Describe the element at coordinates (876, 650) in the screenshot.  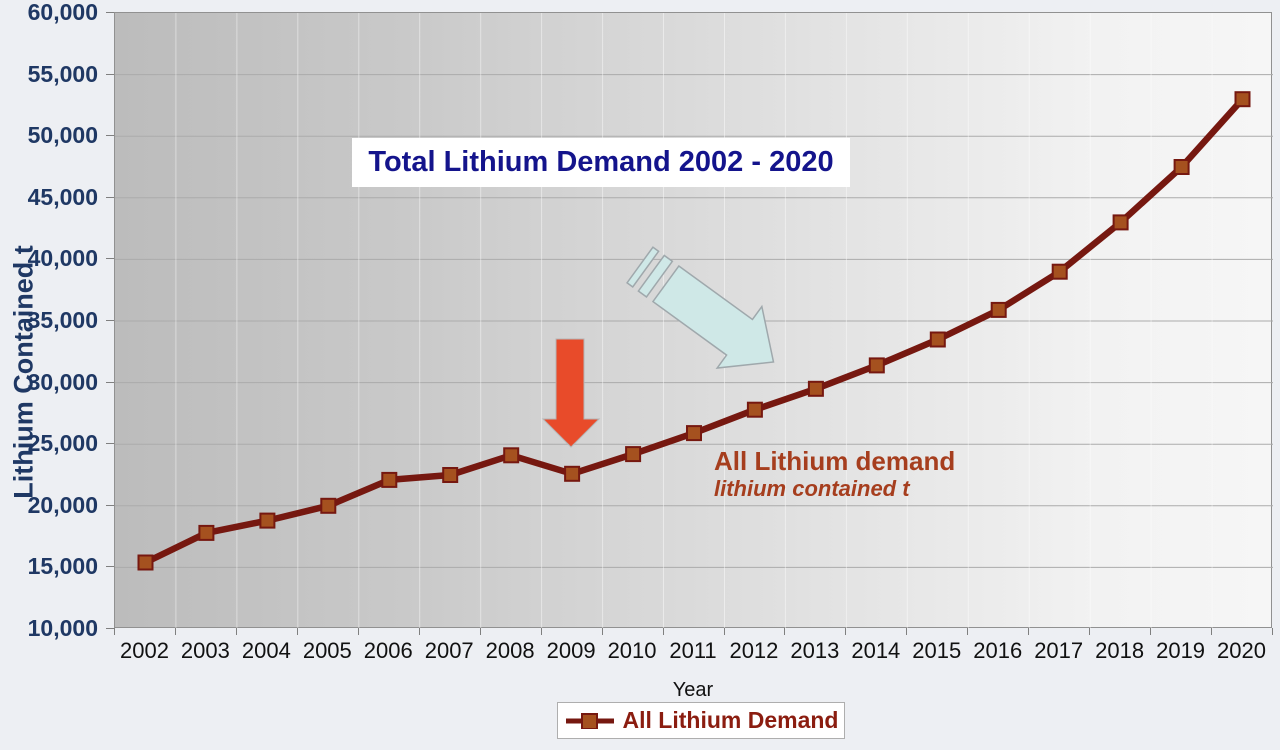
I see `x-axis-tick-label: 2014` at that location.